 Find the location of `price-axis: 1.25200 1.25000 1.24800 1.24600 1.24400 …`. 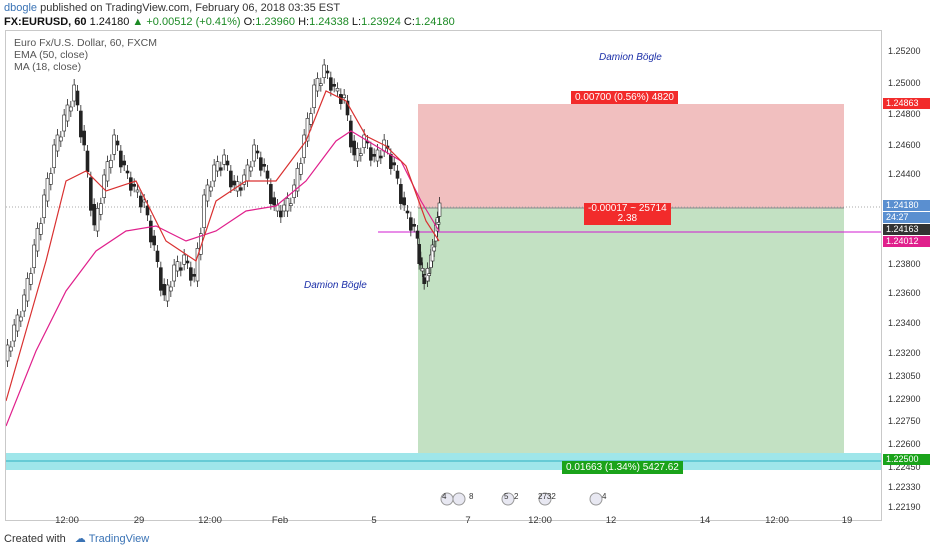

price-axis: 1.25200 1.25000 1.24800 1.24600 1.24400 … is located at coordinates (907, 275).